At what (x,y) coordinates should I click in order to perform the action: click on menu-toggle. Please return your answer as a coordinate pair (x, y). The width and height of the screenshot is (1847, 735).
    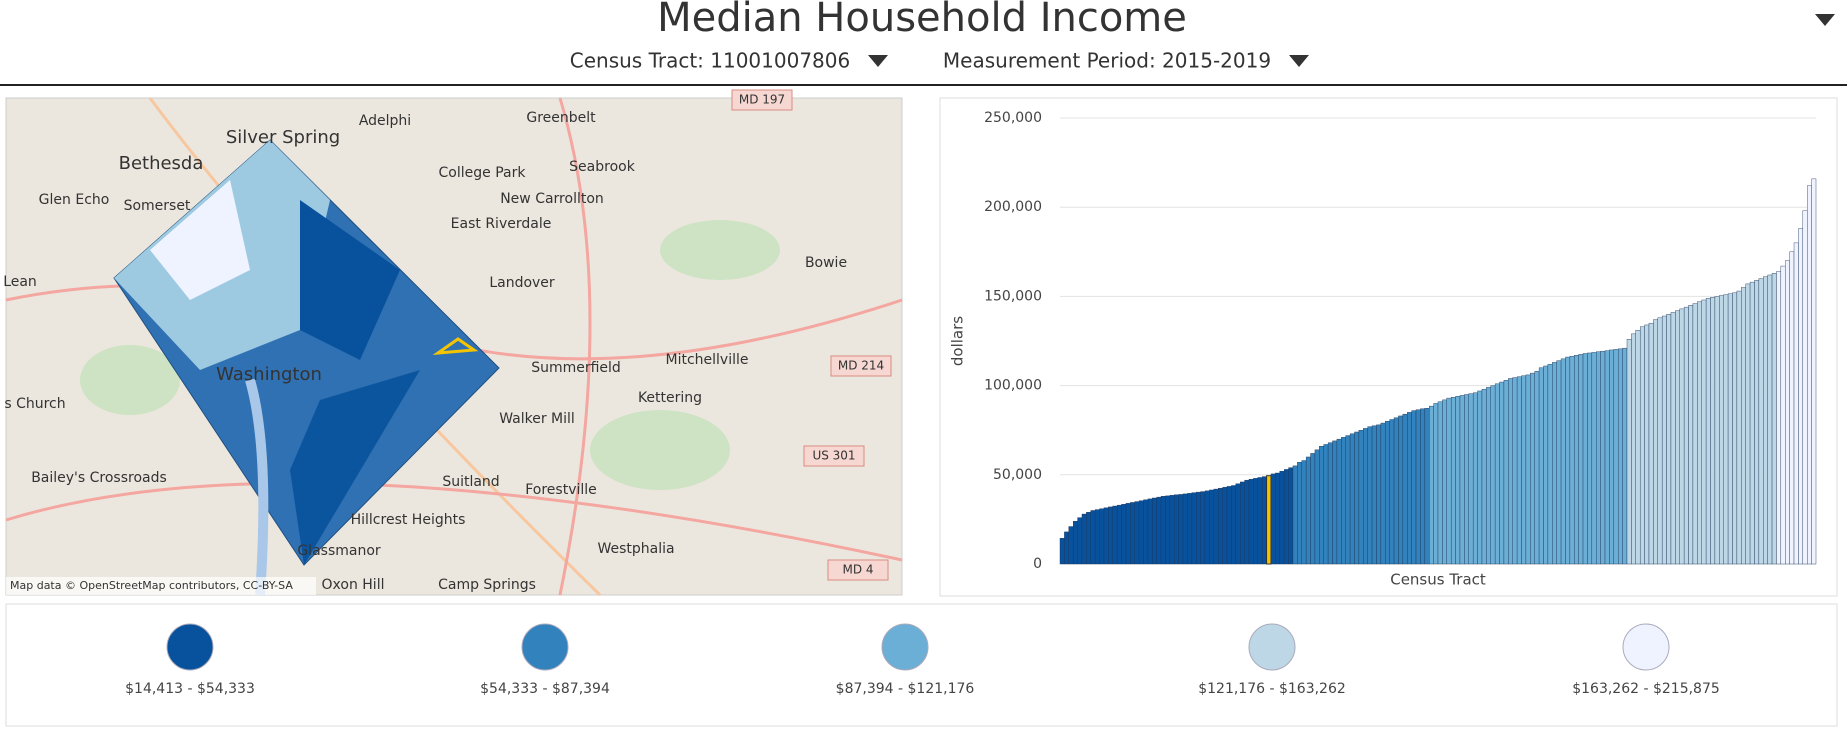
    Looking at the image, I should click on (1825, 20).